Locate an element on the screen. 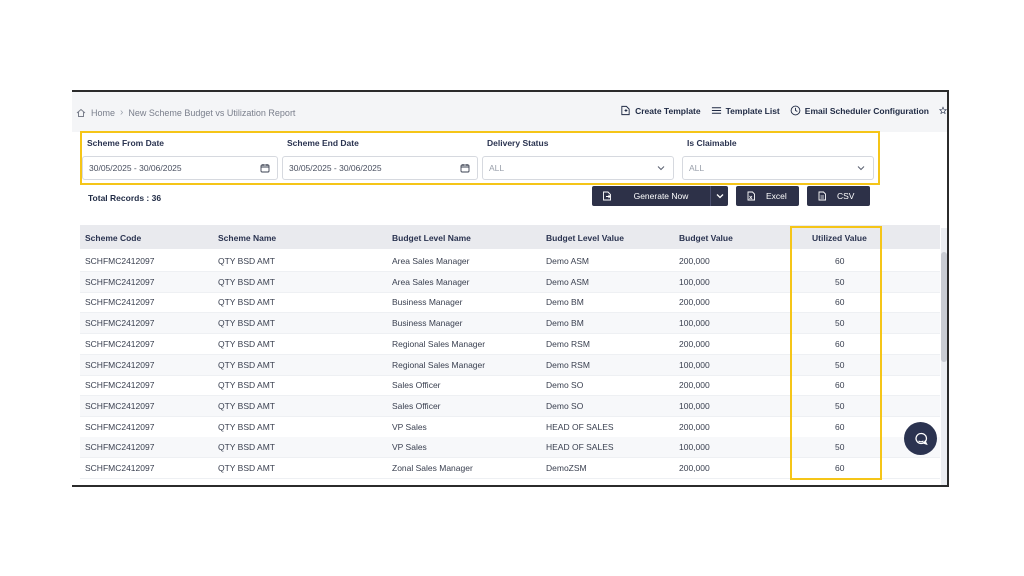 This screenshot has width=1024, height=576. col-utilized-value: Utilized Value is located at coordinates (839, 238).